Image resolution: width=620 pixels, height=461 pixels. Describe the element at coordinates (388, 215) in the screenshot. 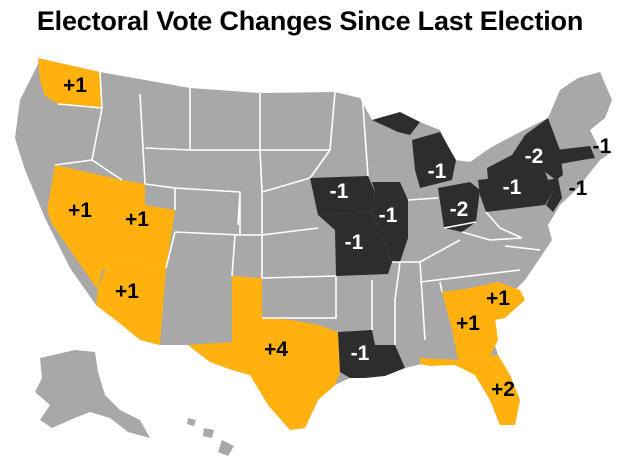

I see `label-illinois: -1` at that location.